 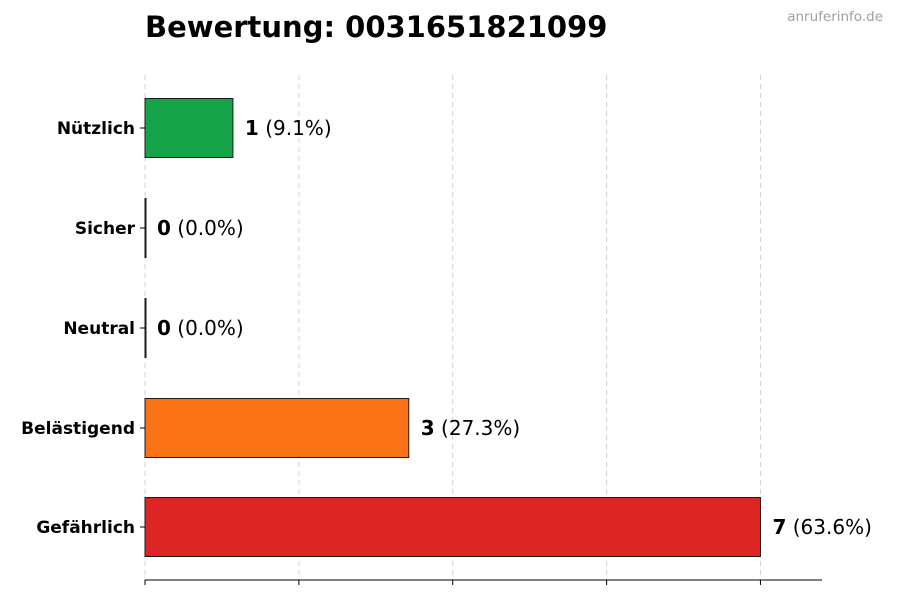 What do you see at coordinates (376, 27) in the screenshot?
I see `chart-title: Bewertung: 0031651821099` at bounding box center [376, 27].